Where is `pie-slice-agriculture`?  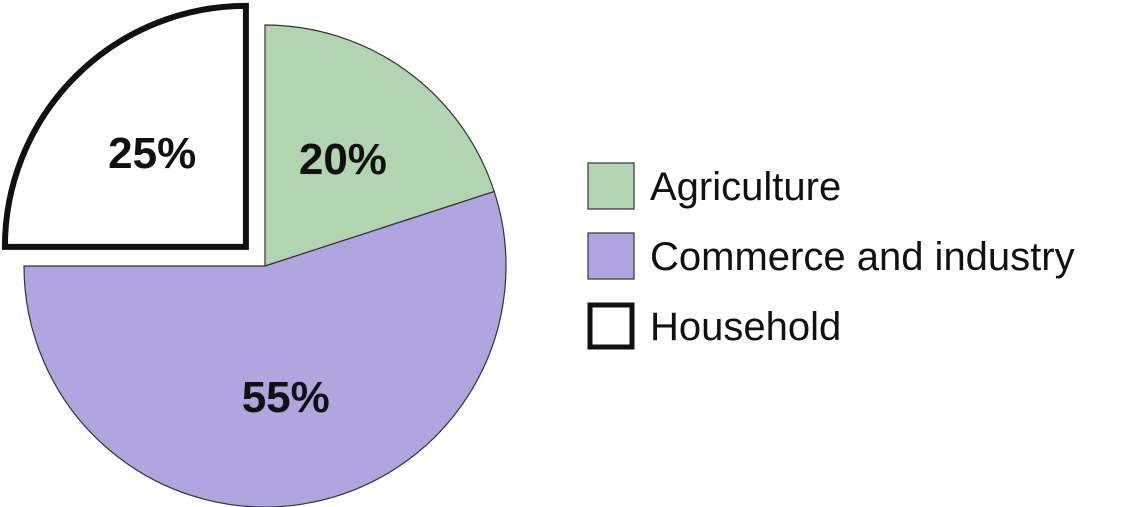 pie-slice-agriculture is located at coordinates (379, 145).